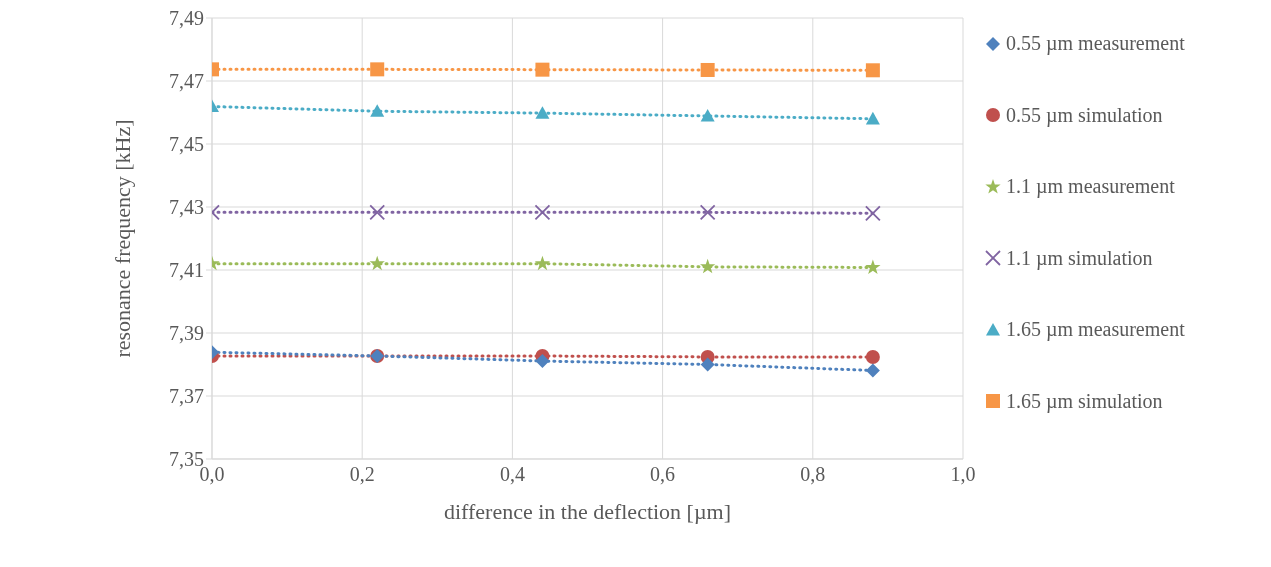  What do you see at coordinates (1095, 44) in the screenshot?
I see `legend-label: 0.55 µm measurement` at bounding box center [1095, 44].